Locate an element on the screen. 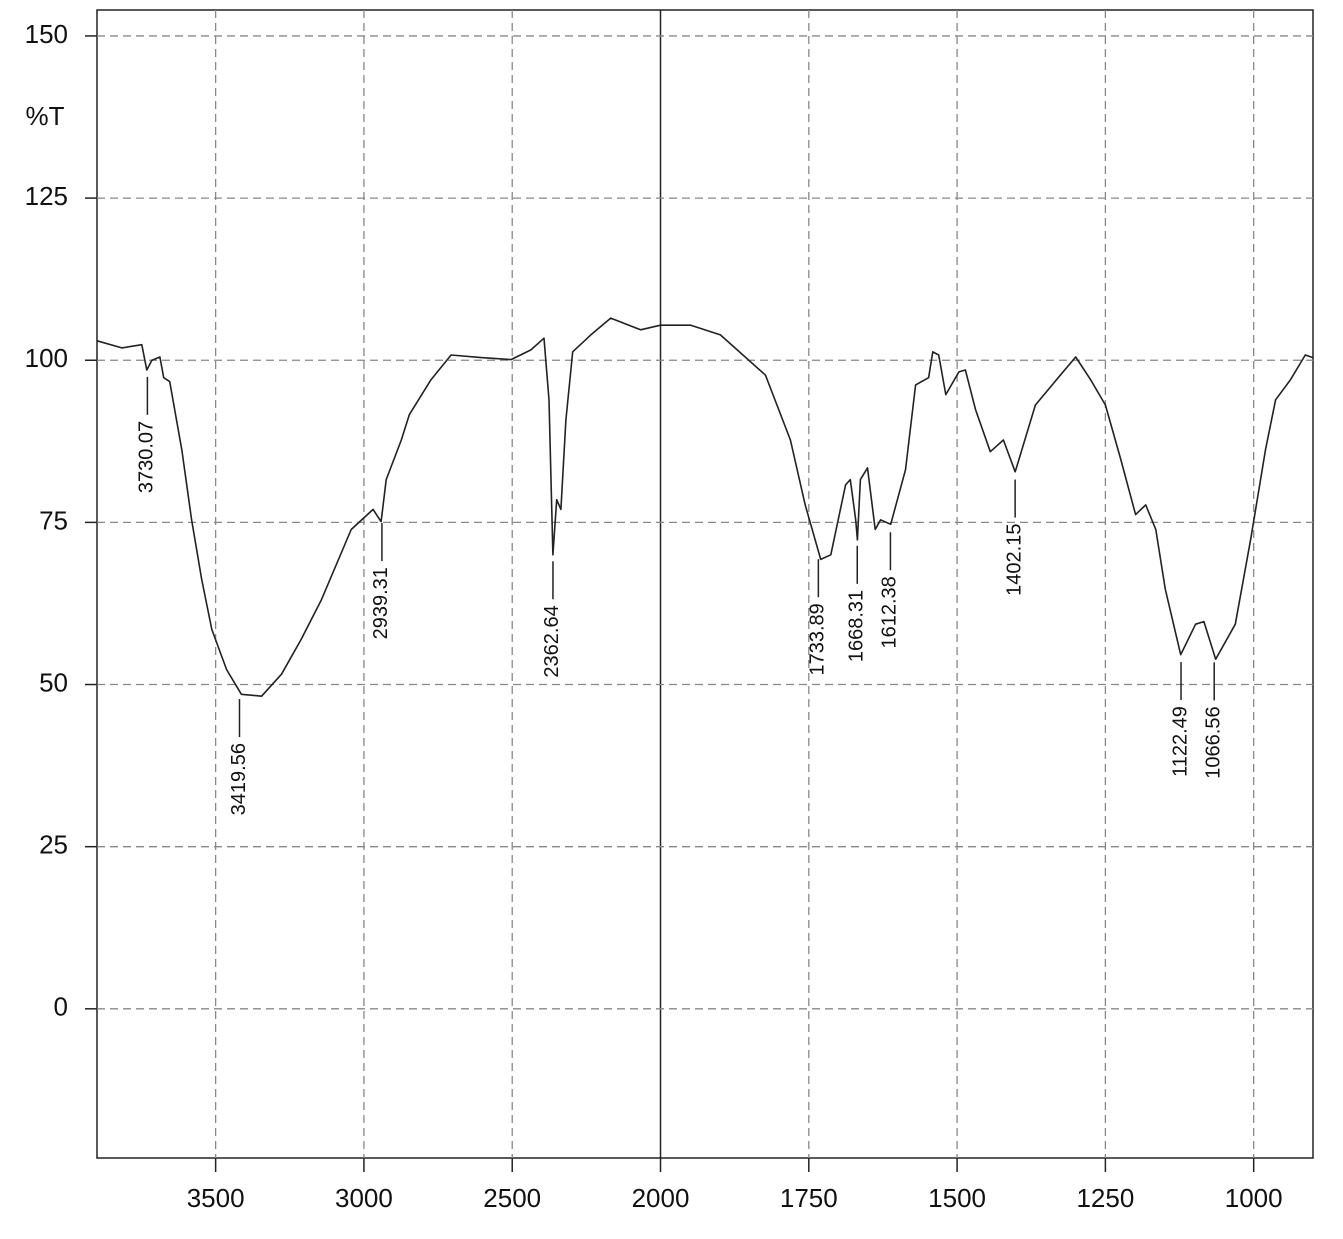 The height and width of the screenshot is (1239, 1343). y-tick-label: 150 is located at coordinates (46, 34).